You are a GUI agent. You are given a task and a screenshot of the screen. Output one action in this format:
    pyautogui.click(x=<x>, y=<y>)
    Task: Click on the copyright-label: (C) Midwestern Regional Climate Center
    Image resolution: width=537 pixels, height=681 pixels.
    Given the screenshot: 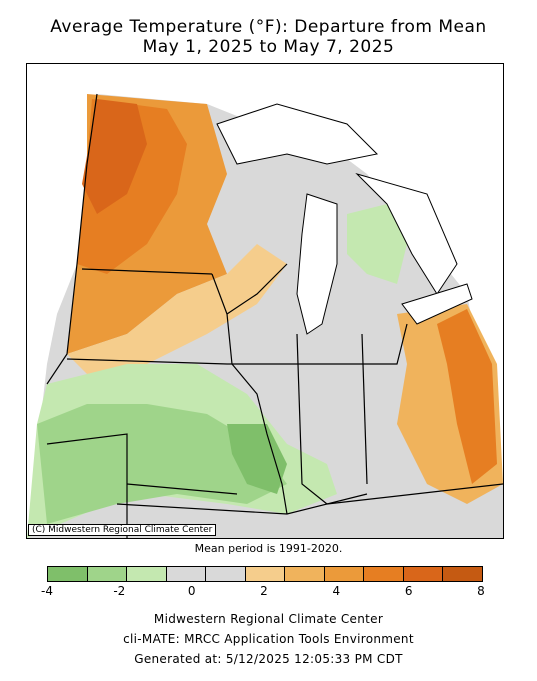 What is the action you would take?
    pyautogui.click(x=122, y=530)
    